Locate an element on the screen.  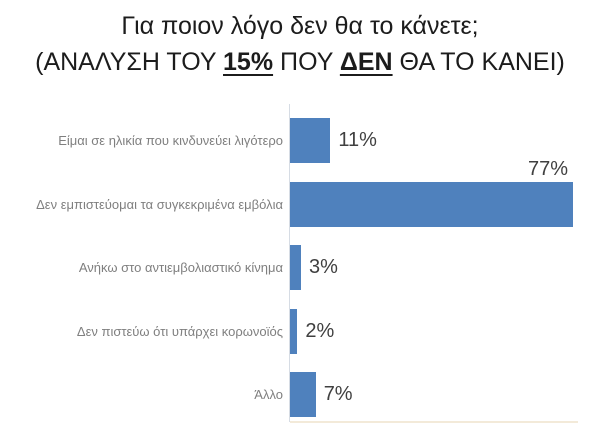
category-label: Δεν εμπιστεύομαι τα συγκεκριμένα εμβόλια is located at coordinates (159, 204).